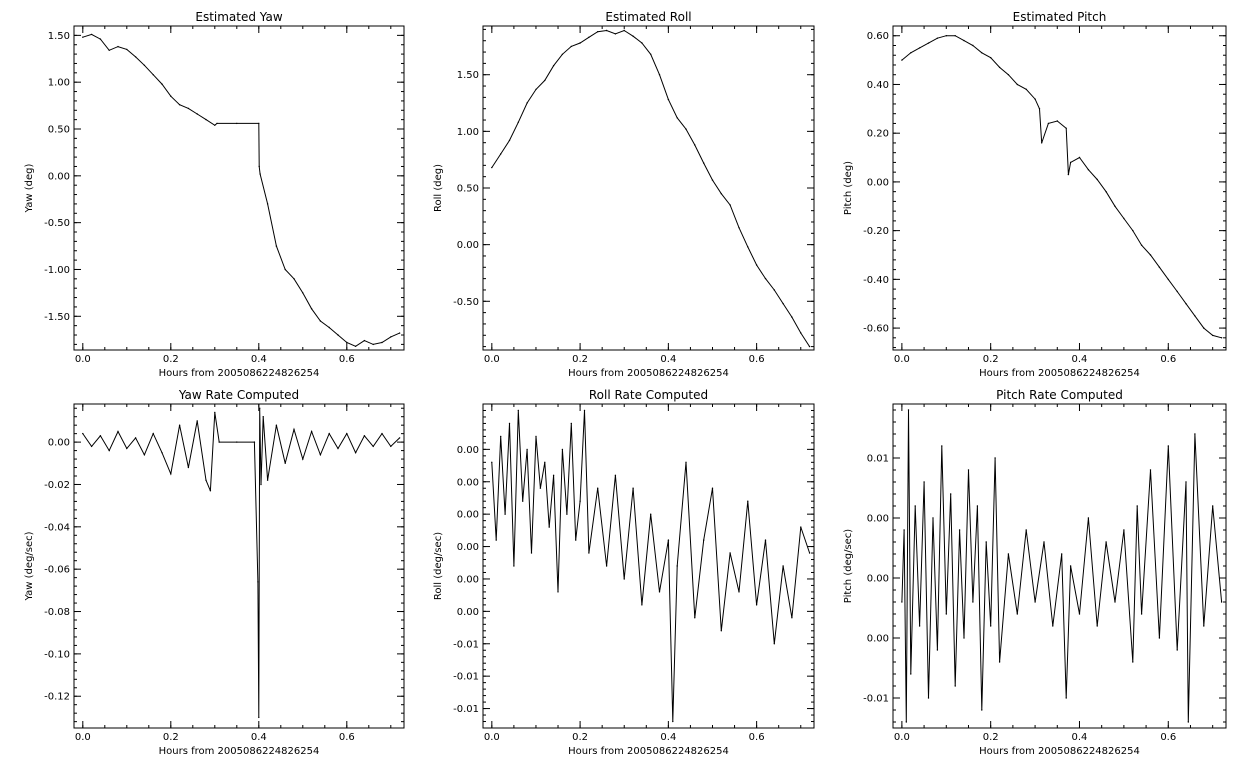 This screenshot has width=1250, height=775. I want to click on y-axis-label: Roll (deg/sec), so click(438, 566).